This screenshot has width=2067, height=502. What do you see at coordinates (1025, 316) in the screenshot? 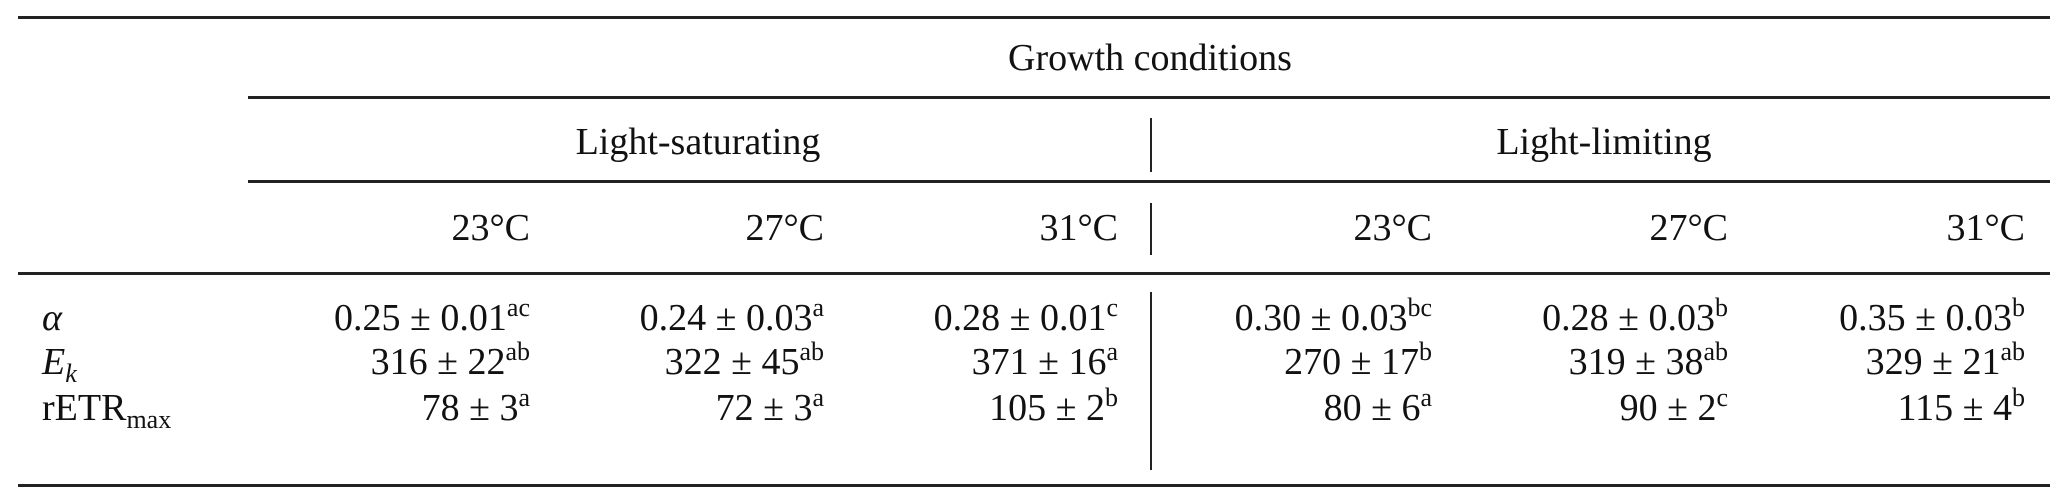
I see `table-cell: 0.28 ± 0.01c` at bounding box center [1025, 316].